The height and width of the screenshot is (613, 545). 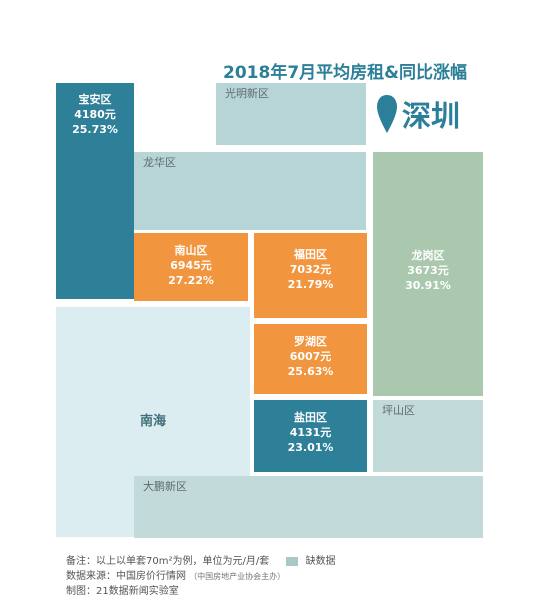 What do you see at coordinates (292, 561) in the screenshot?
I see `missing-data-swatch` at bounding box center [292, 561].